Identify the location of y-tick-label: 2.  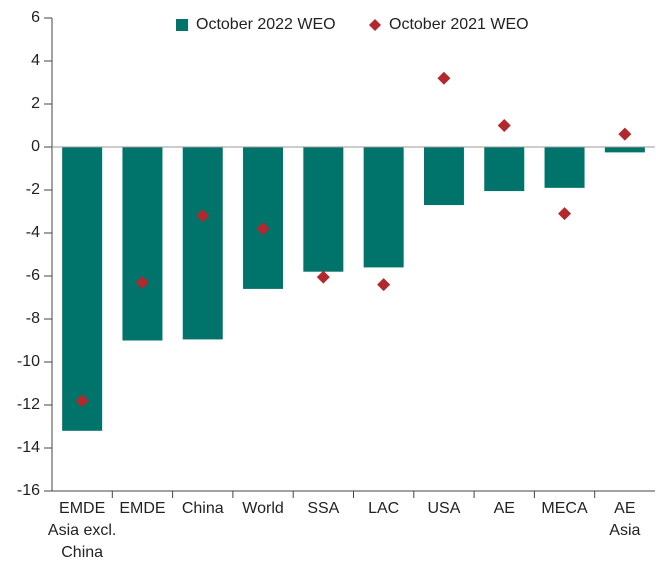
(35, 103).